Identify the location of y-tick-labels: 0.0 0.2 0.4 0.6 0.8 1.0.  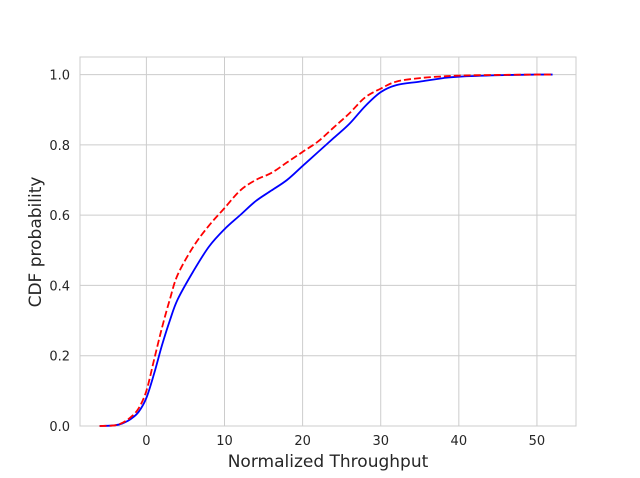
(59, 252).